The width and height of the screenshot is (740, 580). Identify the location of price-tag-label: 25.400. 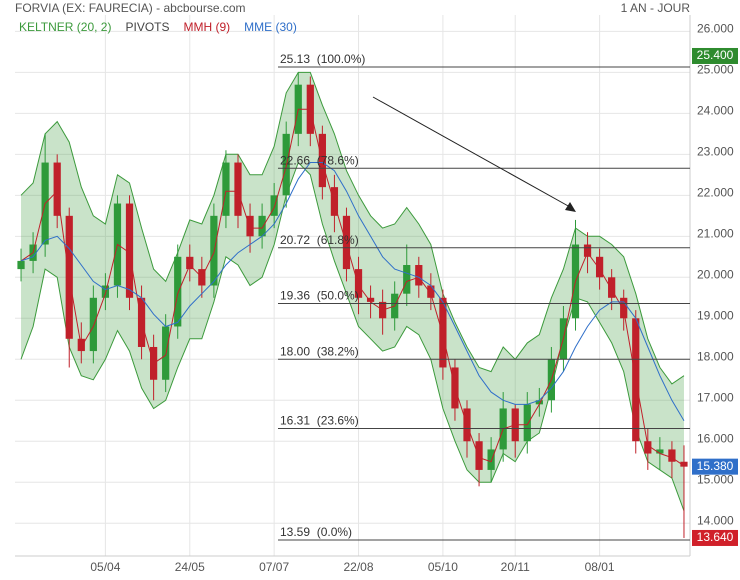
(715, 55).